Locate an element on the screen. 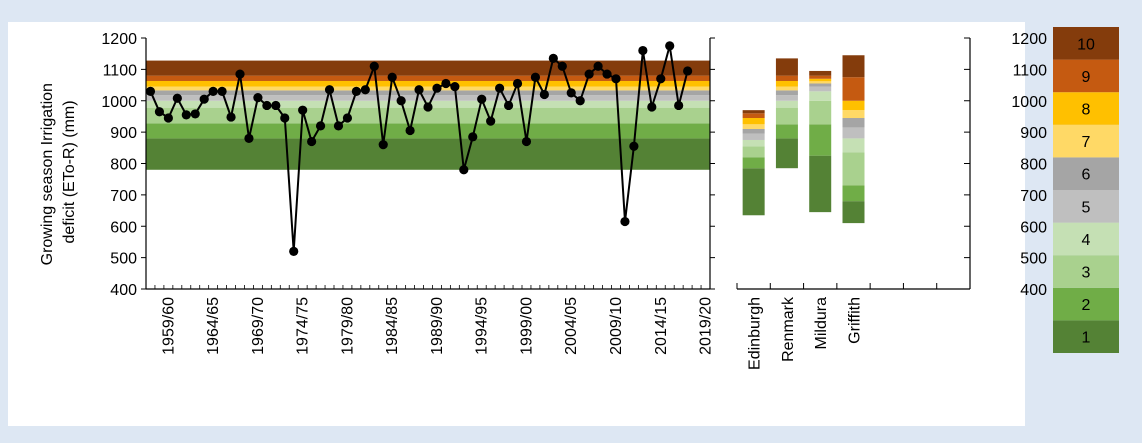 The height and width of the screenshot is (443, 1142). data-point-2016/17 is located at coordinates (679, 105).